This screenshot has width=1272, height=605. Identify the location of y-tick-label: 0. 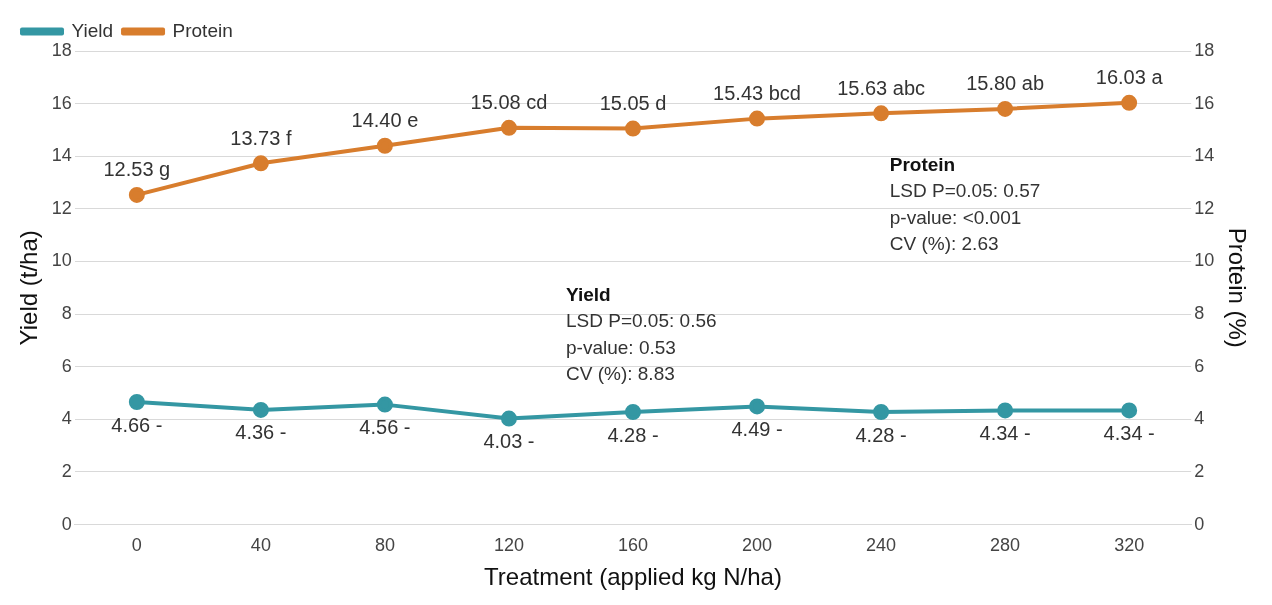
(66, 523).